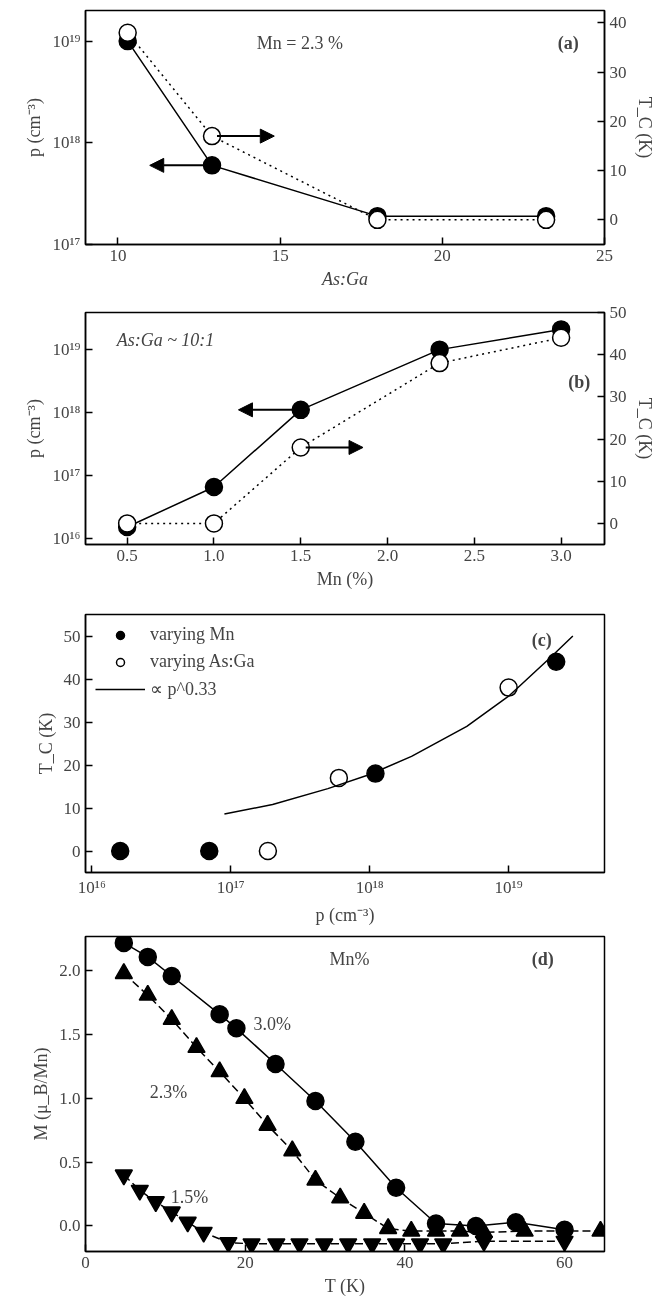 This screenshot has height=1298, width=670. Describe the element at coordinates (202, 661) in the screenshot. I see `legend-label: varying As:Ga` at that location.